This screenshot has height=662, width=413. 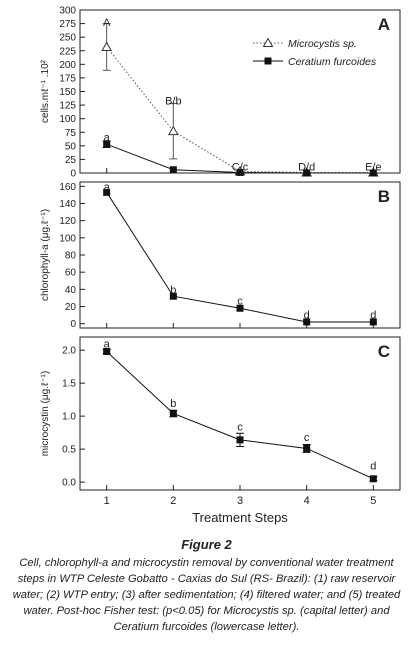 What do you see at coordinates (69, 351) in the screenshot?
I see `y-tick-label: 2.0` at bounding box center [69, 351].